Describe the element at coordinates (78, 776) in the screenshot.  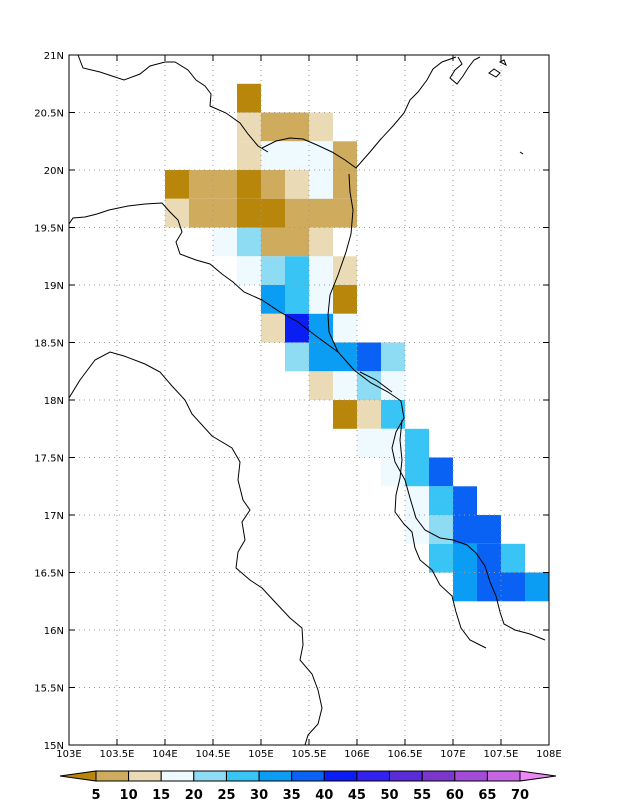
I see `colorbar-low-end` at that location.